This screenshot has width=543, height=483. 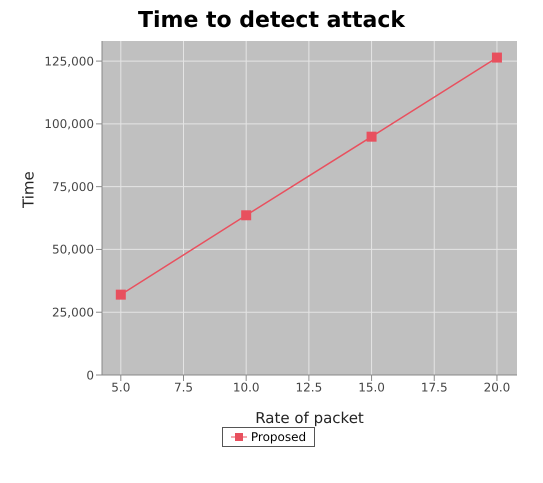 I want to click on chart-title: Time to detect attack, so click(x=271, y=20).